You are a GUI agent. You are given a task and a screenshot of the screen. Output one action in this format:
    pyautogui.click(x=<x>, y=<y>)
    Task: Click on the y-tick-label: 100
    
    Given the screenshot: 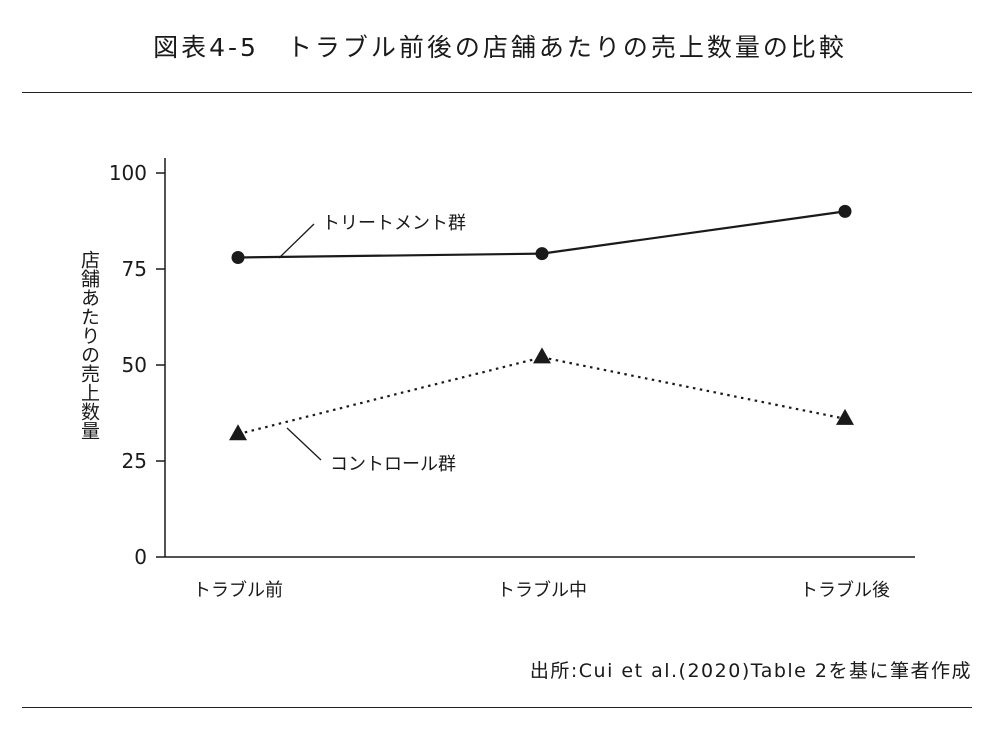 What is the action you would take?
    pyautogui.click(x=128, y=173)
    